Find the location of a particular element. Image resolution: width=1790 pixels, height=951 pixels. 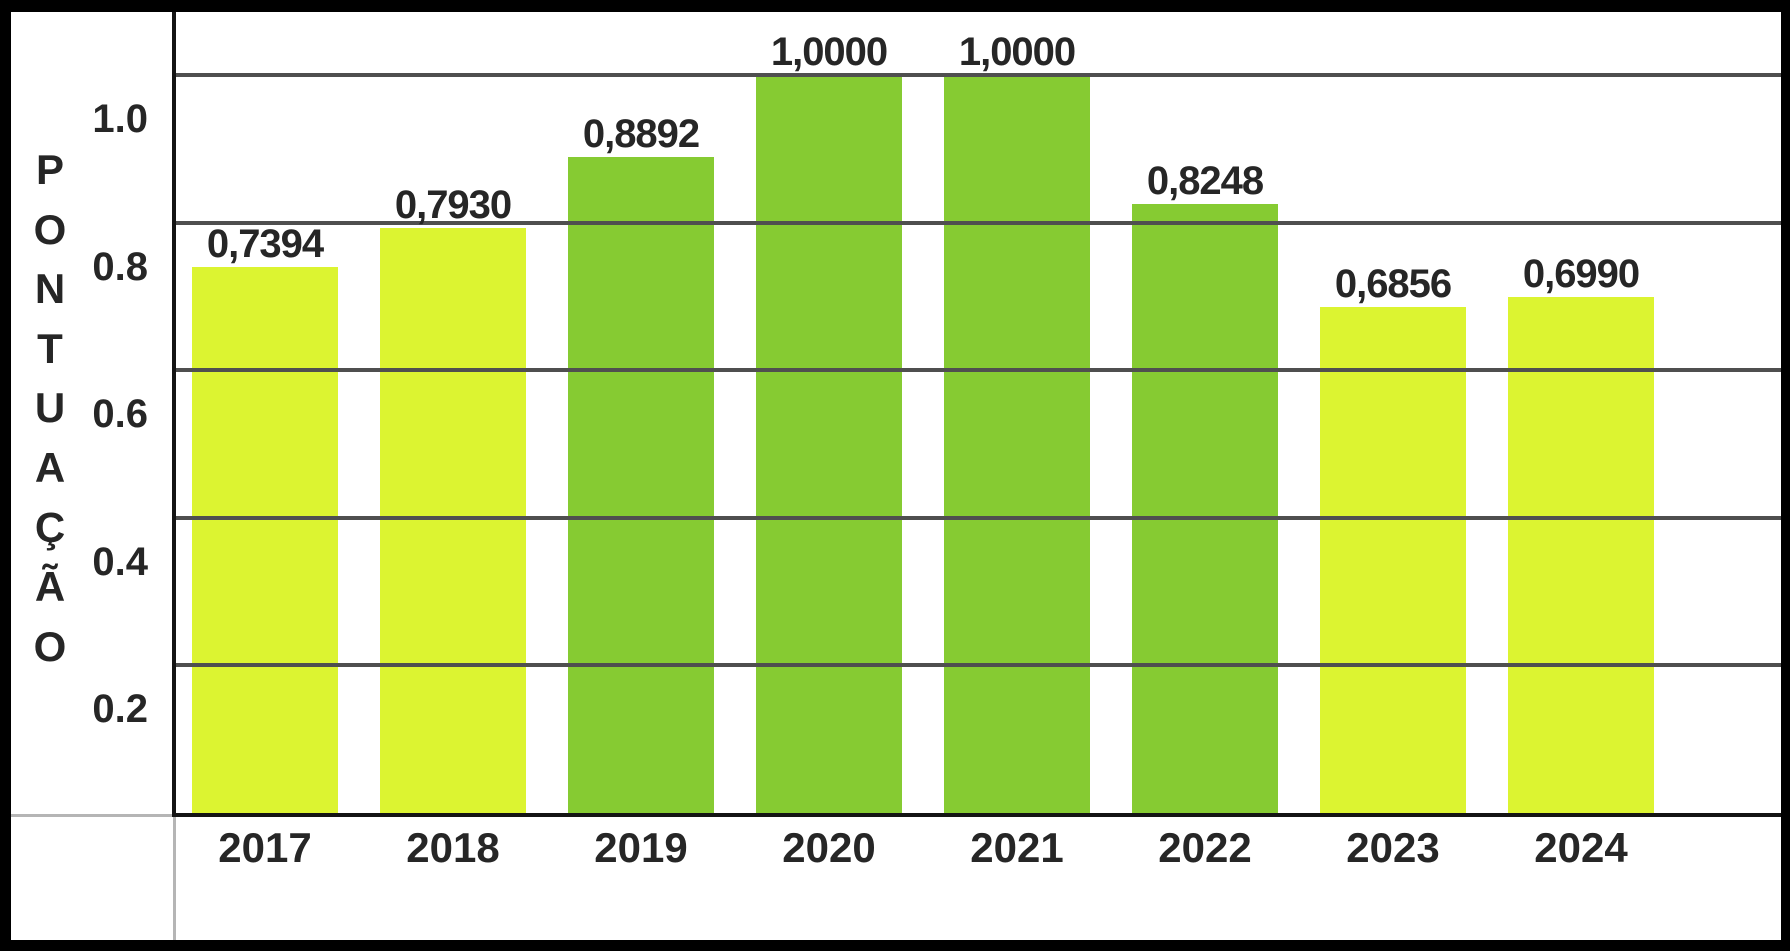

bar-2022 is located at coordinates (1205, 508).